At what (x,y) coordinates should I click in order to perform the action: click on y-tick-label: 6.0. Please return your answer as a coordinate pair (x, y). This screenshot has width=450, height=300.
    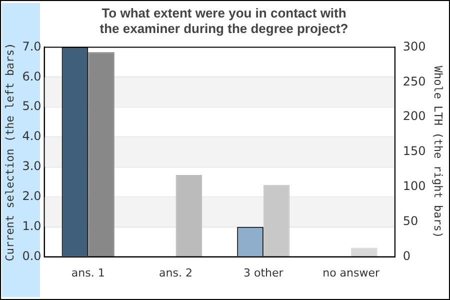
    Looking at the image, I should click on (32, 76).